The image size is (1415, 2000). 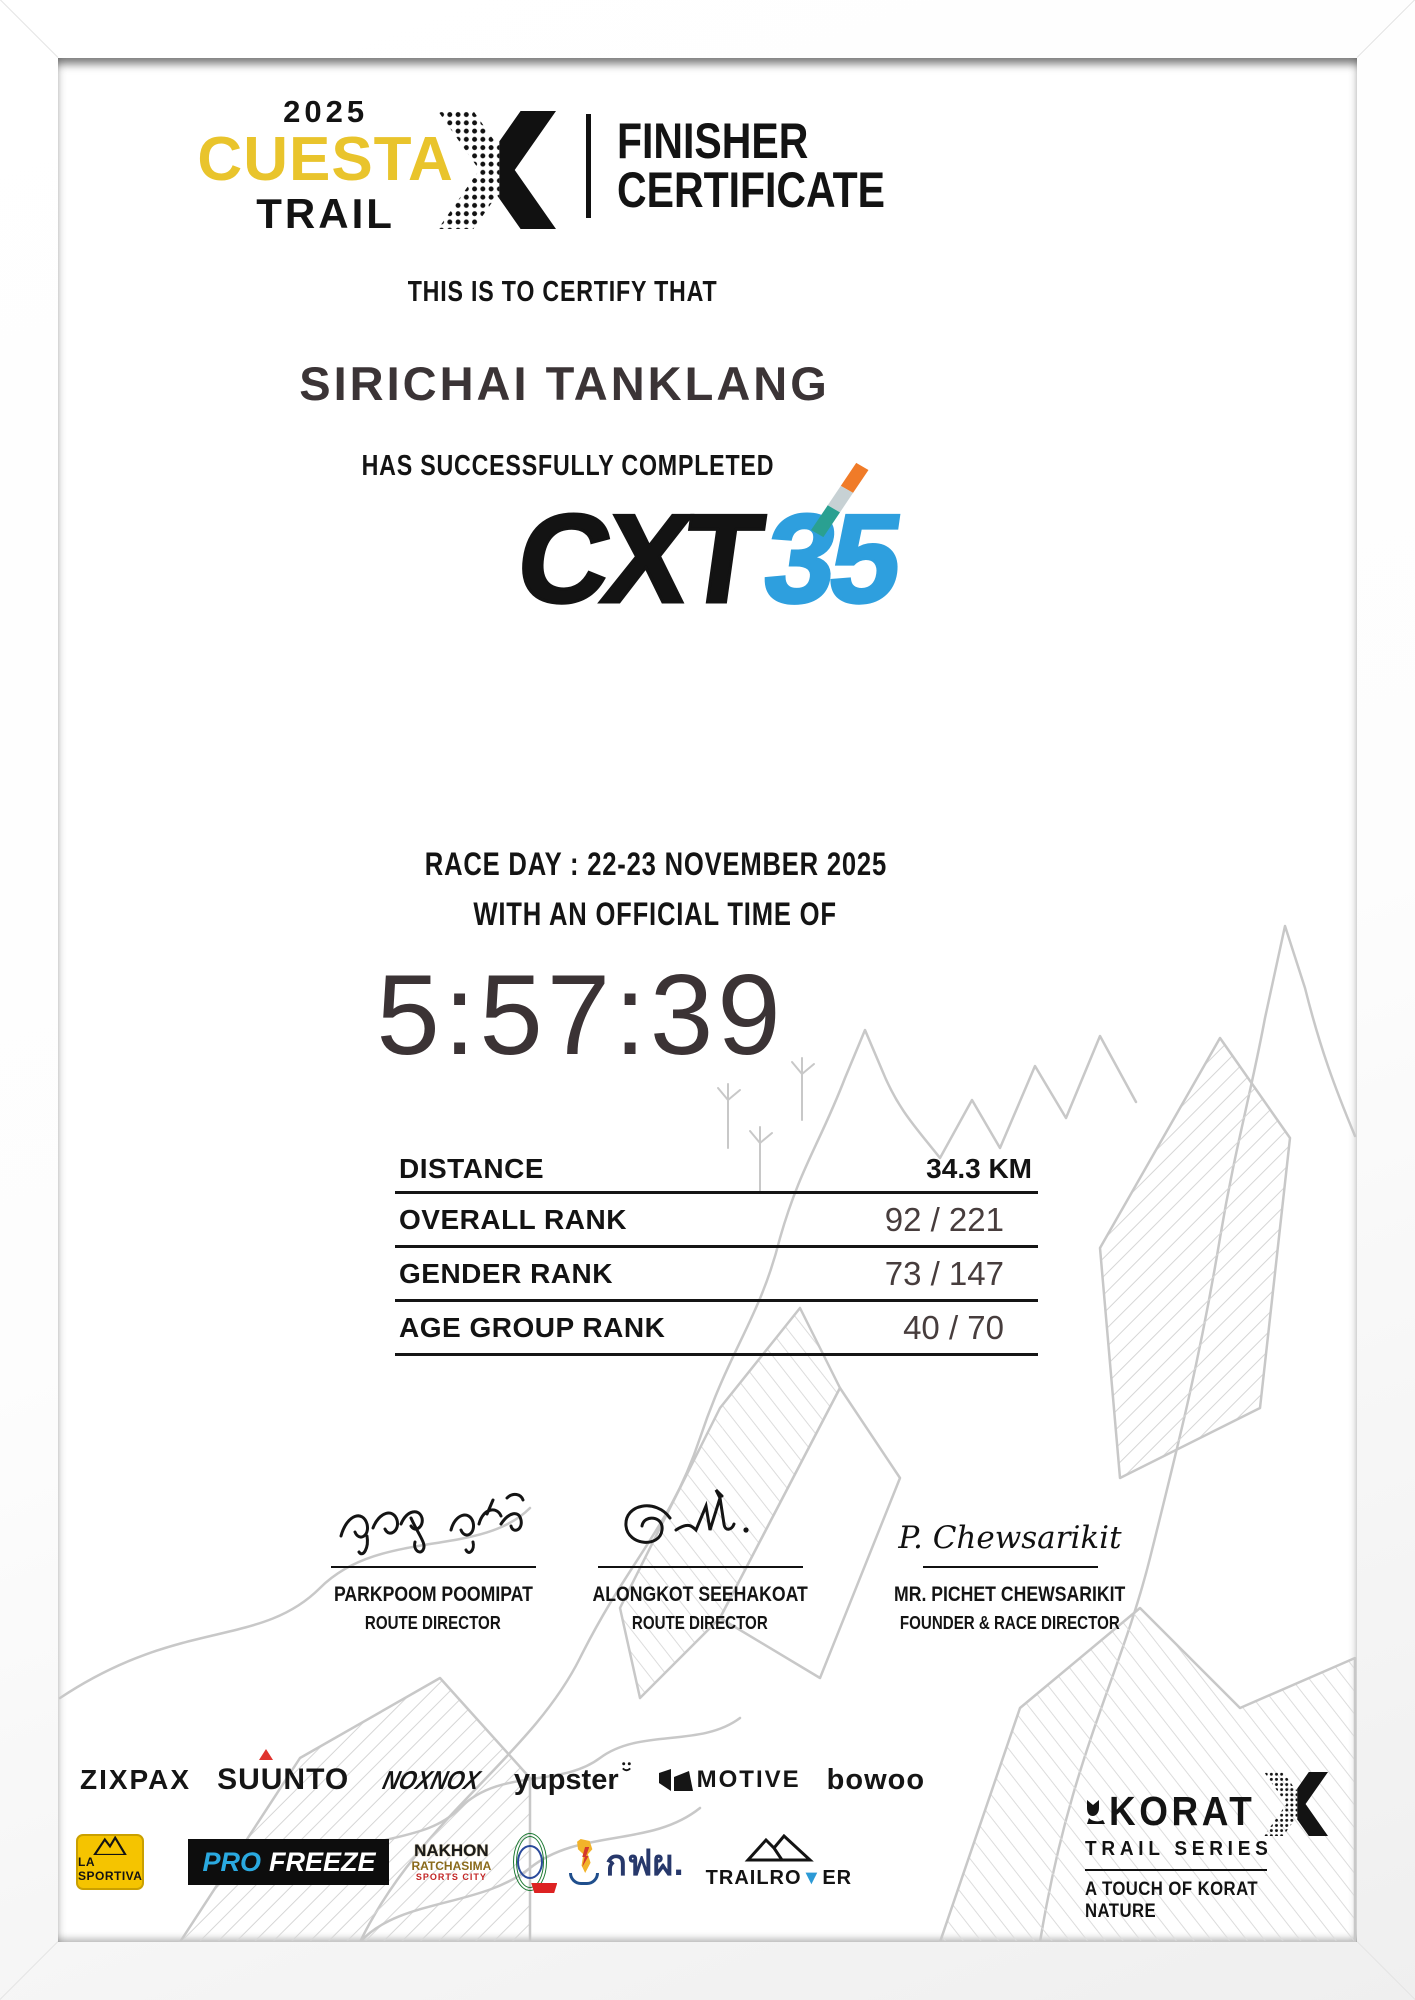 I want to click on korat-trail-series-logo: KORAT, so click(x=1219, y=1847).